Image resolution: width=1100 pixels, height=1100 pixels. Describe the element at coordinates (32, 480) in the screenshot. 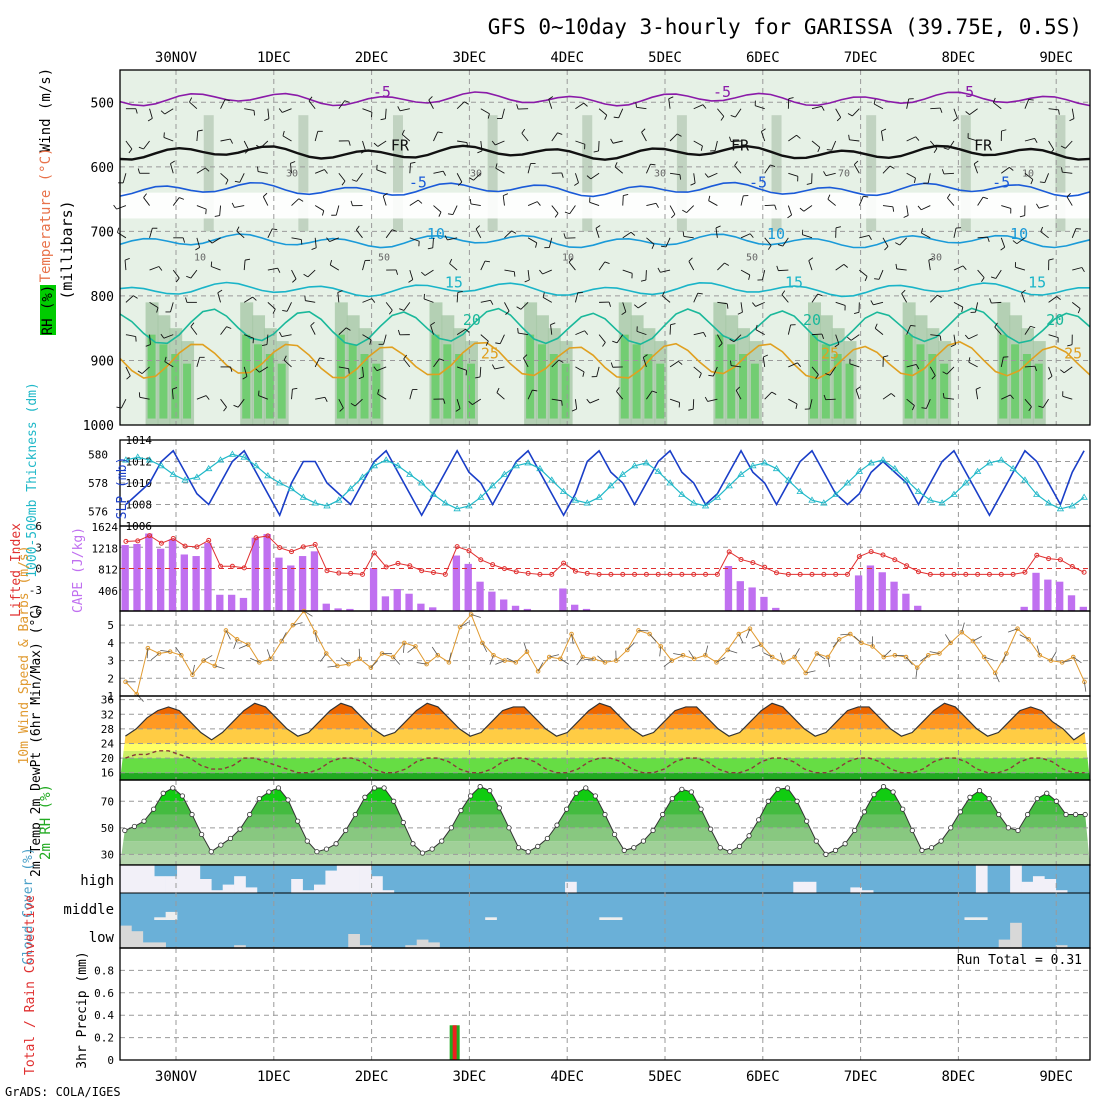

I see `thickness-axis-label: 1000-500mb Thickness (dm)` at that location.